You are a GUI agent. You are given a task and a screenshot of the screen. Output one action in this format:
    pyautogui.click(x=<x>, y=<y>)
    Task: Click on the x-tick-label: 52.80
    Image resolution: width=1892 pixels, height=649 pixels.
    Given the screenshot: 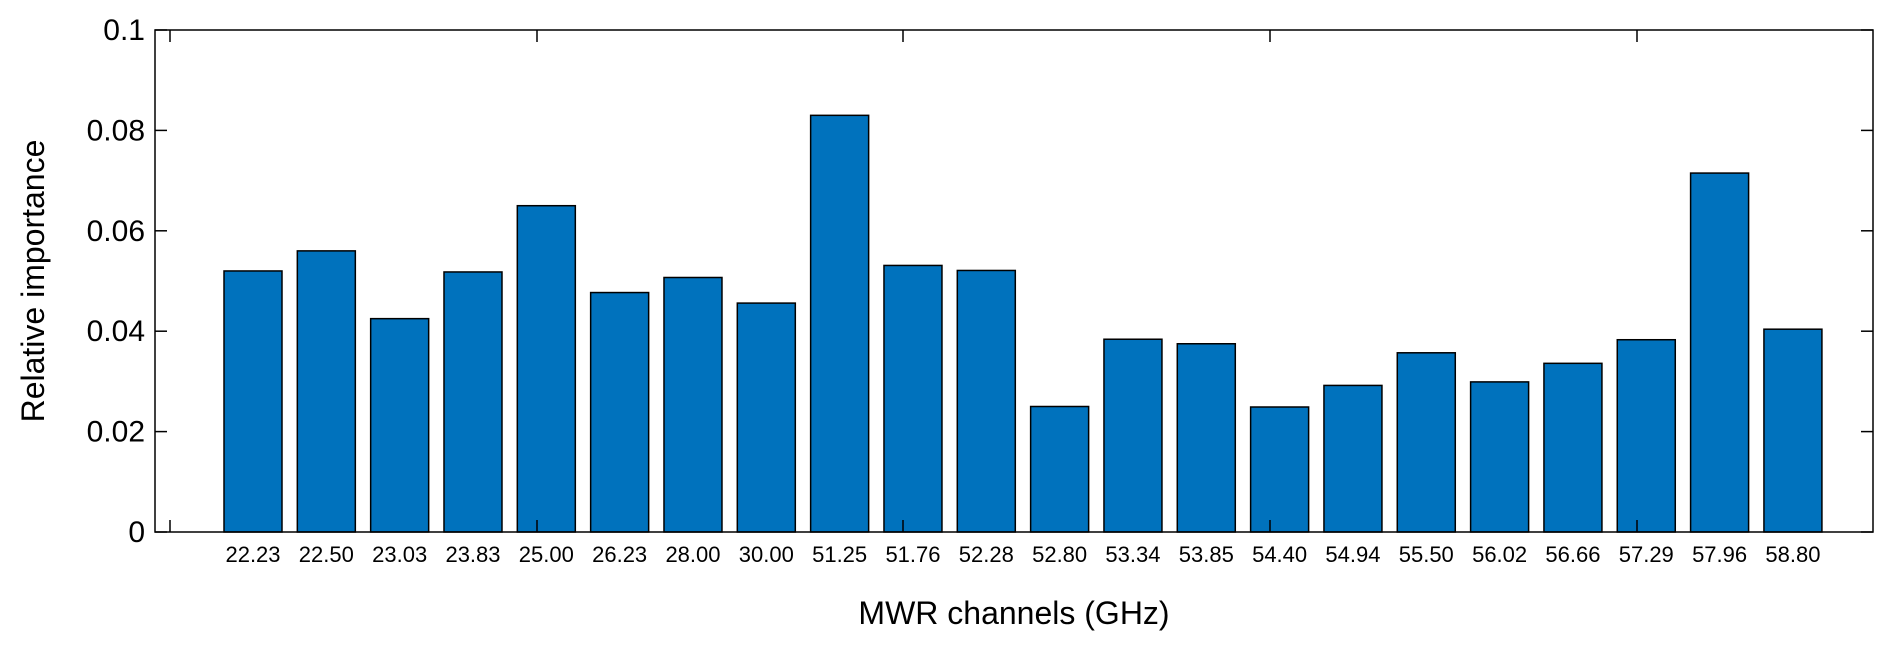 What is the action you would take?
    pyautogui.click(x=1059, y=554)
    